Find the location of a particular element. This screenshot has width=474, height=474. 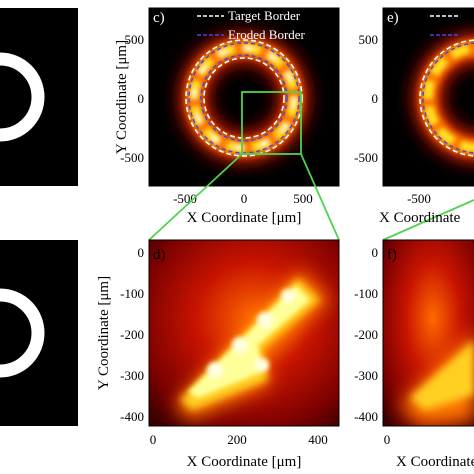

c-xtick-500: 500 is located at coordinates (303, 198).